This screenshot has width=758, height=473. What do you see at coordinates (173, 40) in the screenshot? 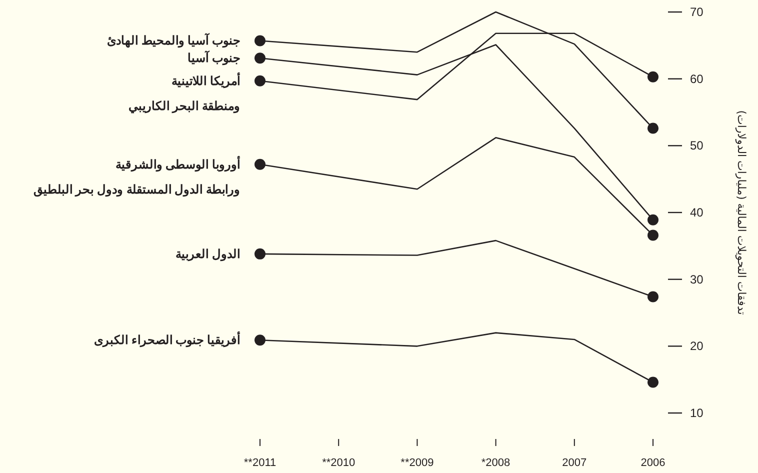
I see `series-label: جنوب آسيا والمحيط الهادئ` at bounding box center [173, 40].